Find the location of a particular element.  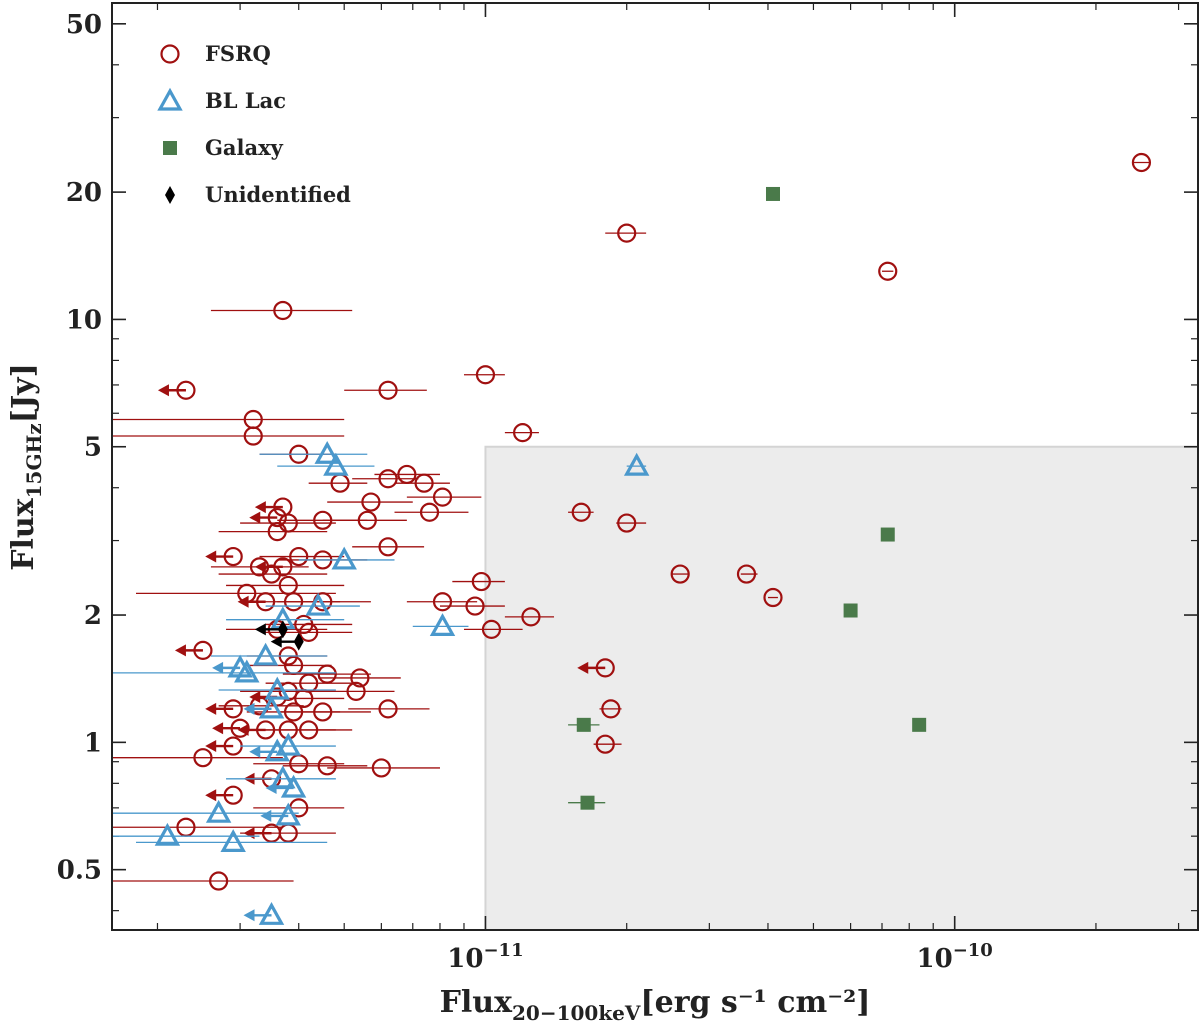

legend-marker-unid is located at coordinates (170, 195).